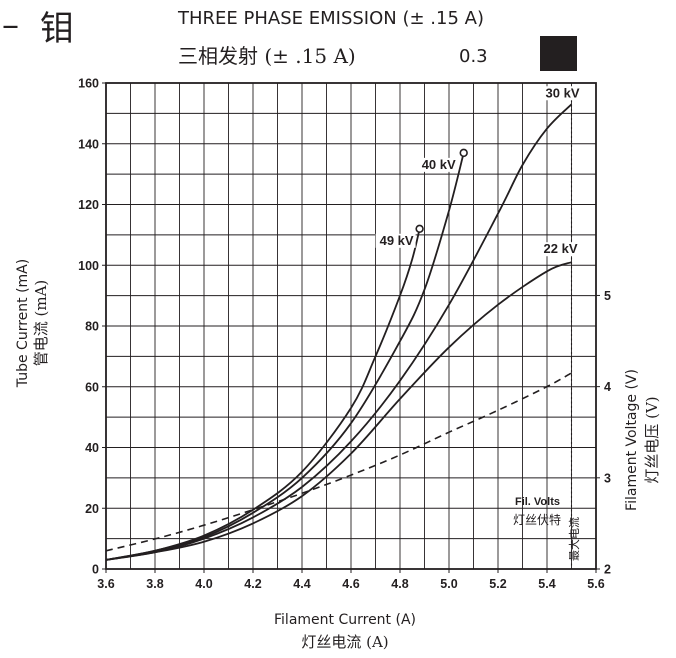 Image resolution: width=676 pixels, height=658 pixels. Describe the element at coordinates (537, 502) in the screenshot. I see `fil-volts-label: Fil. Volts` at that location.